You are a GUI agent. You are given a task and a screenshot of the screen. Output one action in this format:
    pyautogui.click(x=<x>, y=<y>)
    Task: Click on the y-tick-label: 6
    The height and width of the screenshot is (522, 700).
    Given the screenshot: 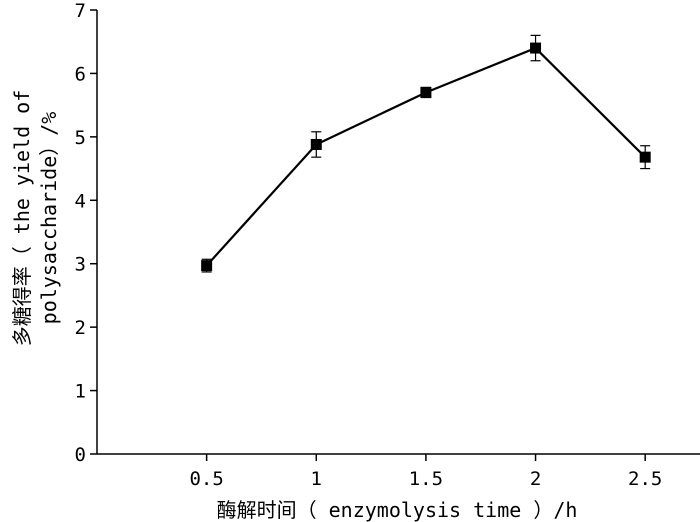 What is the action you would take?
    pyautogui.click(x=80, y=74)
    